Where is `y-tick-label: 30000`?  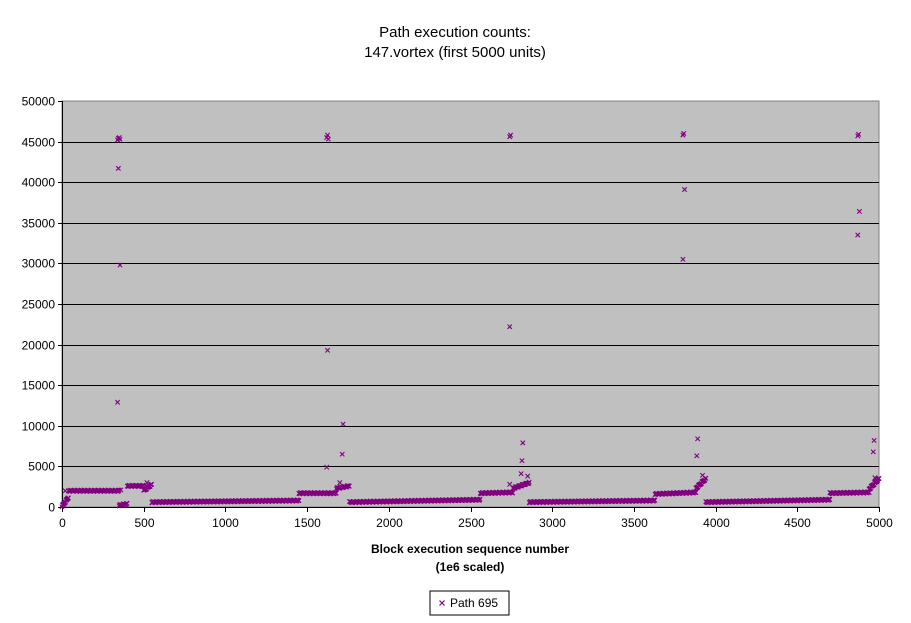 y-tick-label: 30000 is located at coordinates (39, 264).